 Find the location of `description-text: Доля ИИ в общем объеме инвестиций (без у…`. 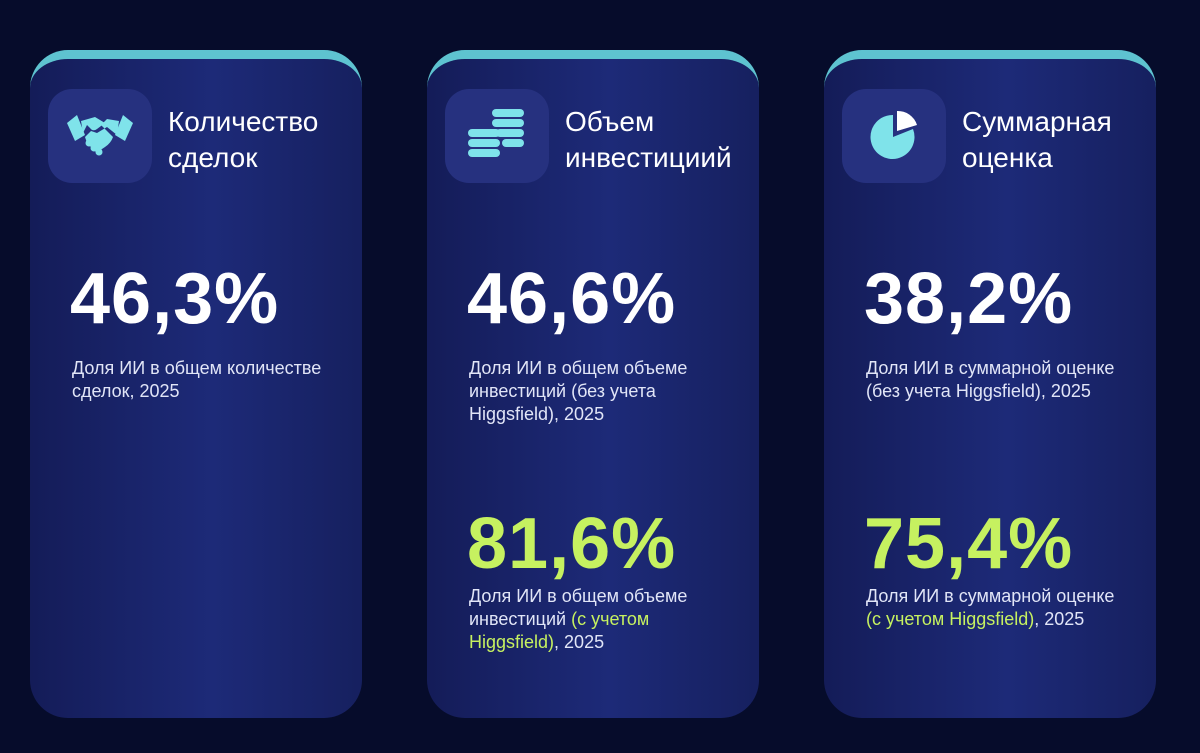

description-text: Доля ИИ в общем объеме инвестиций (без у… is located at coordinates (578, 391).